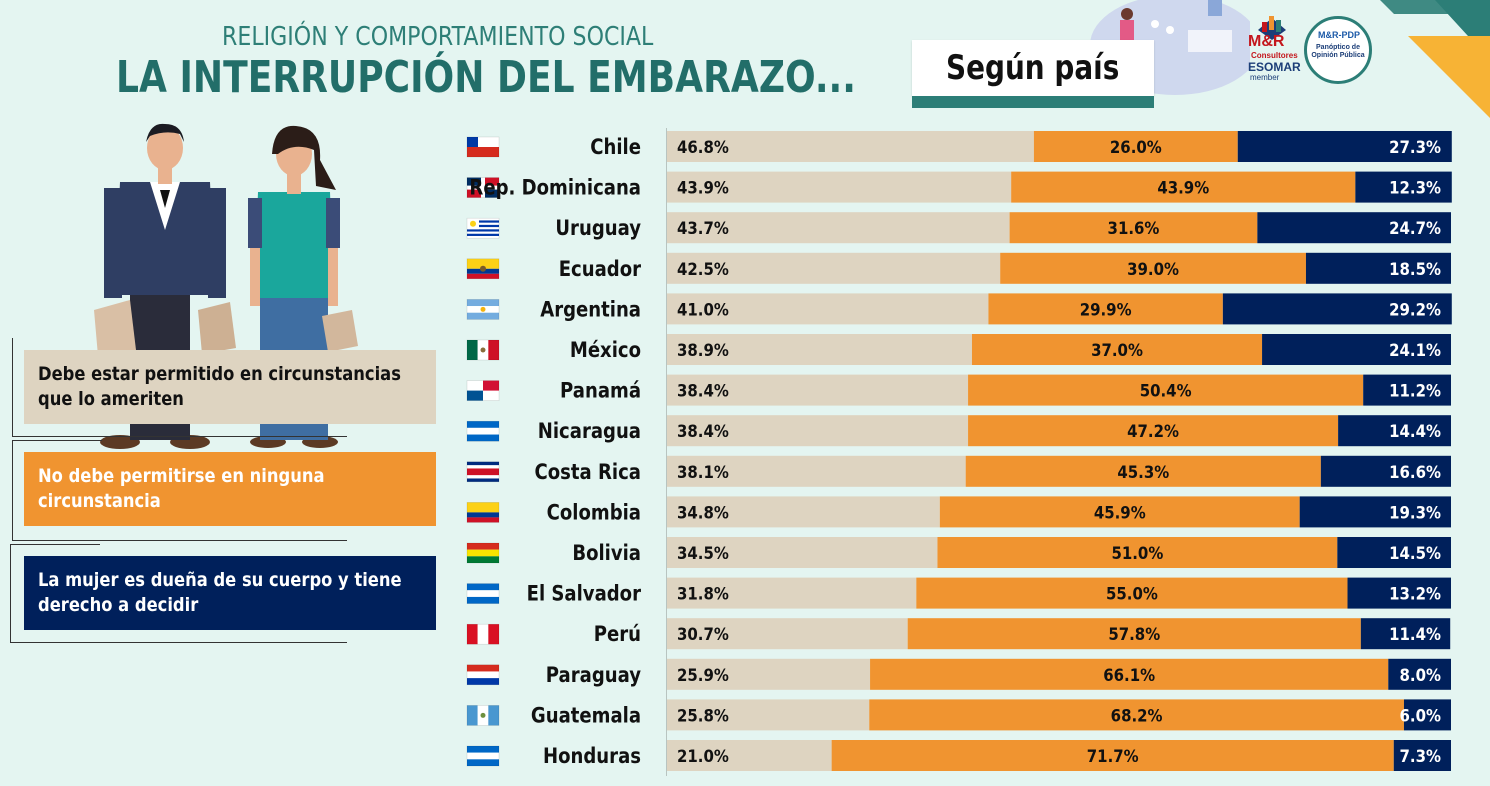  Describe the element at coordinates (703, 512) in the screenshot. I see `data-label: 34.8%` at that location.